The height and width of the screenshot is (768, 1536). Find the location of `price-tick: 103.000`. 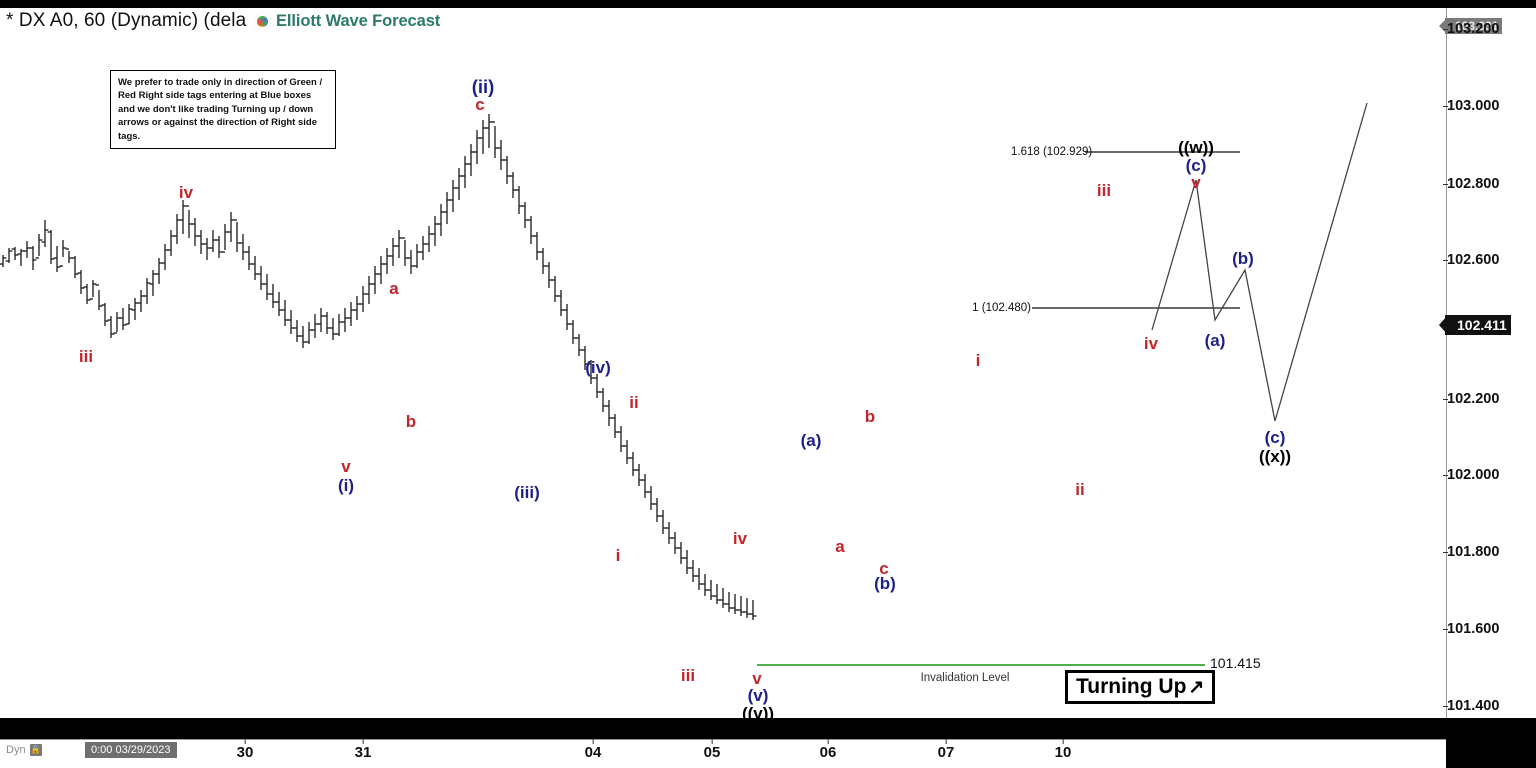

price-tick: 103.000 is located at coordinates (1471, 106).